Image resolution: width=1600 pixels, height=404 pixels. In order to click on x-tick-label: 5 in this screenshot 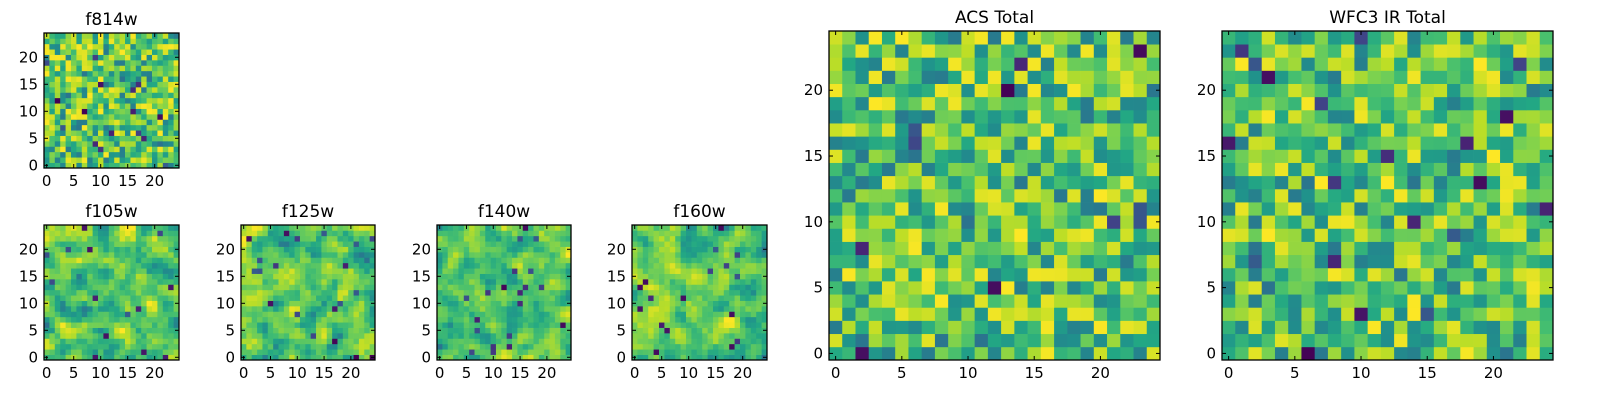, I will do `click(74, 373)`.